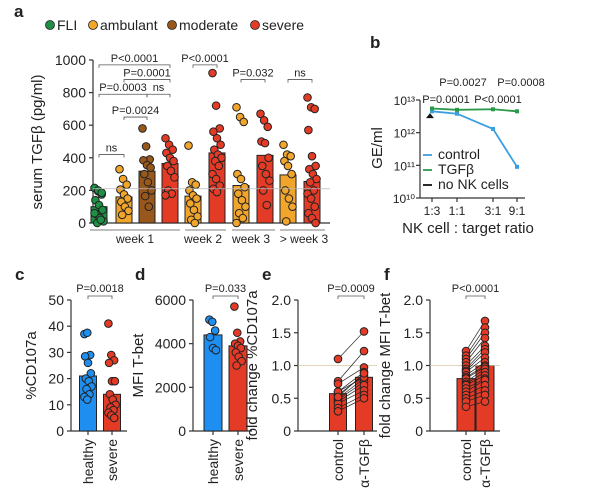 Image resolution: width=600 pixels, height=490 pixels. What do you see at coordinates (56, 405) in the screenshot?
I see `y-tick-label: 10` at bounding box center [56, 405].